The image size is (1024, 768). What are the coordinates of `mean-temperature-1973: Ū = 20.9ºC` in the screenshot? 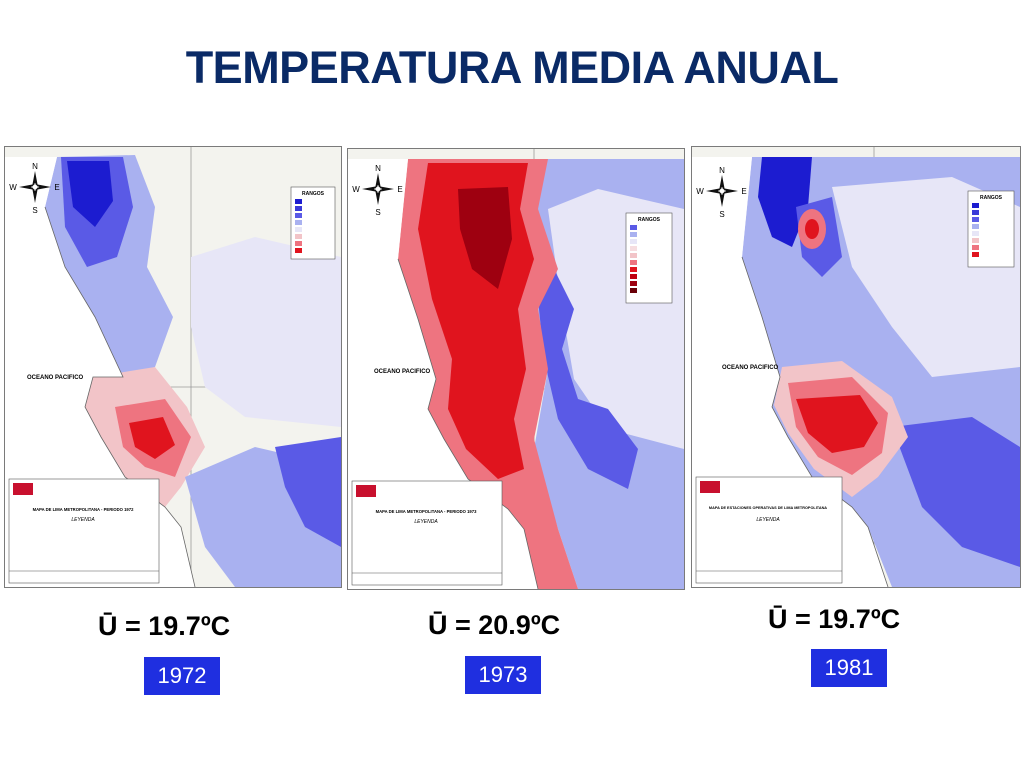 It's located at (494, 625).